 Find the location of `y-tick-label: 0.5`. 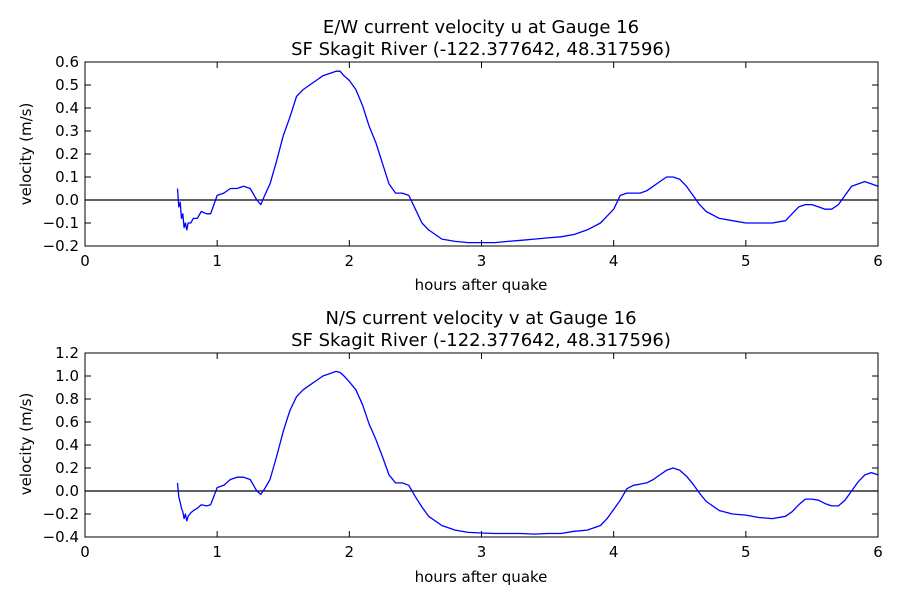

y-tick-label: 0.5 is located at coordinates (67, 85).